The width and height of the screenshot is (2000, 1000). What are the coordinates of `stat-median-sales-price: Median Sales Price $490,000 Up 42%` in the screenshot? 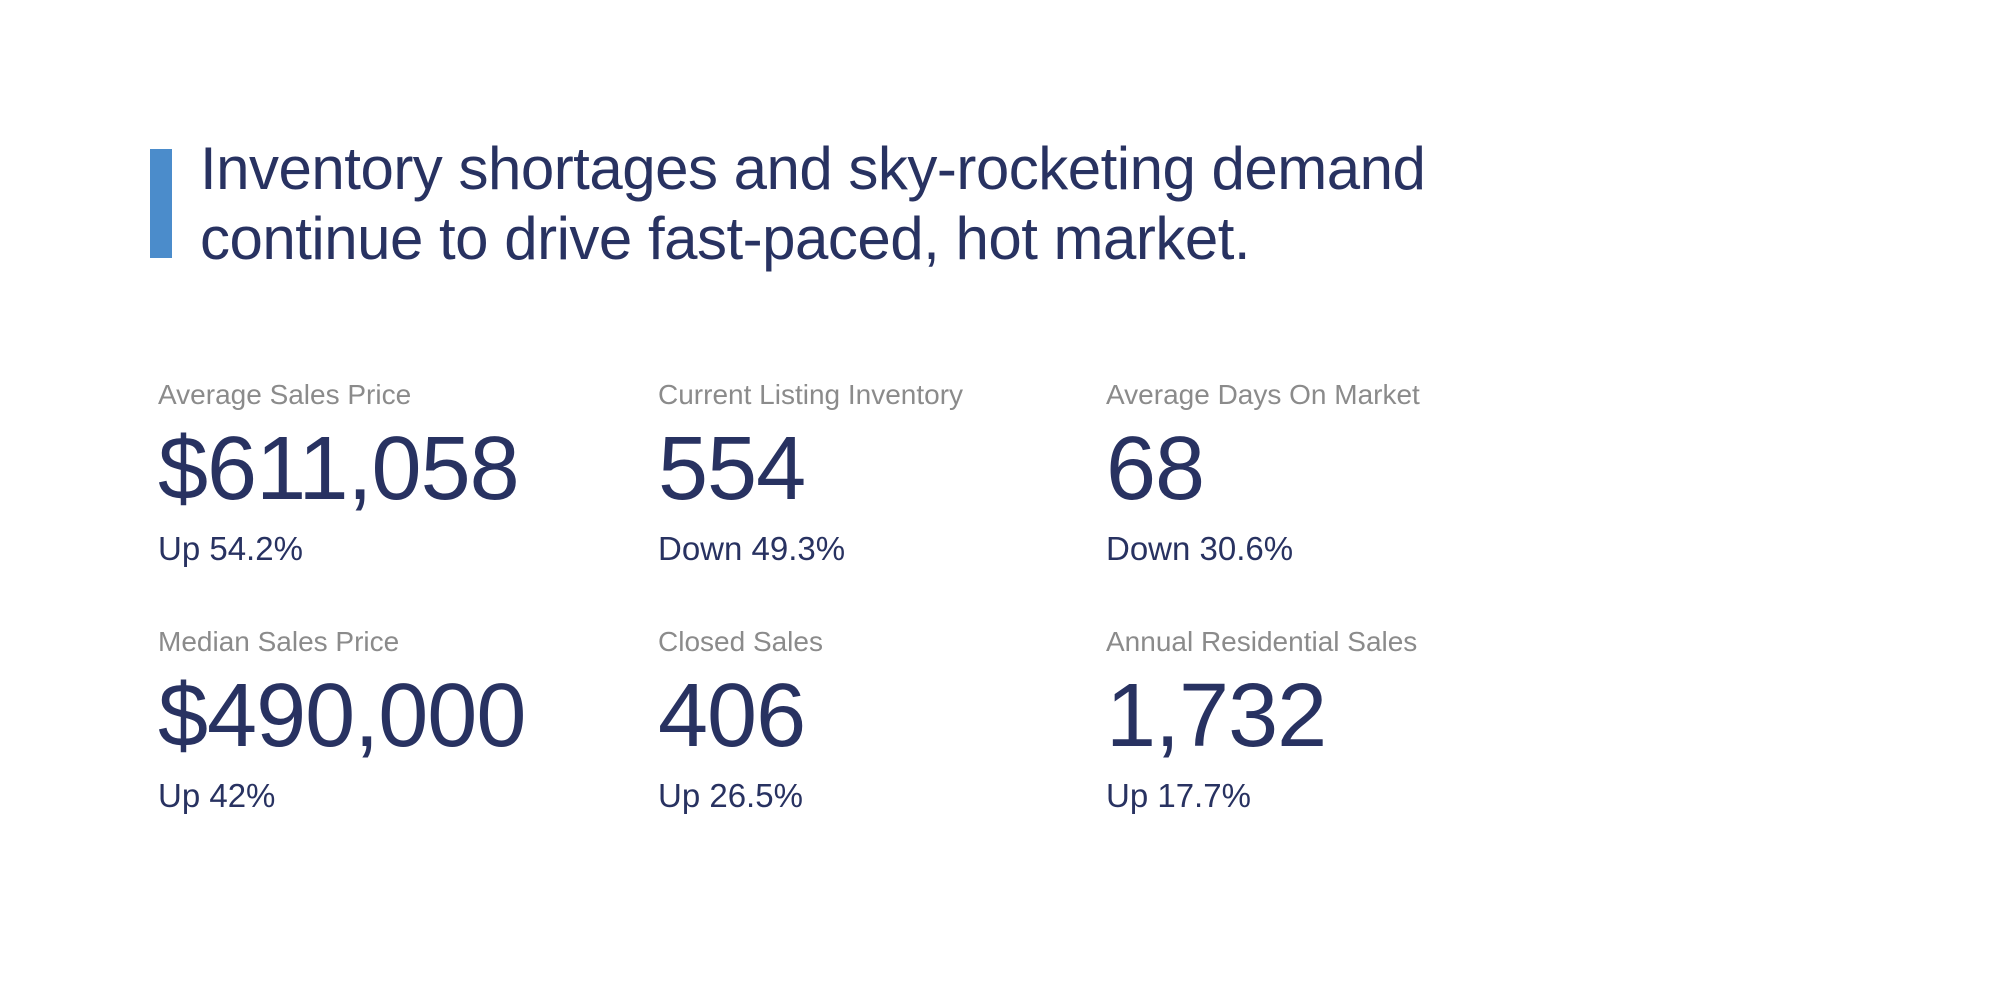 It's located at (408, 748).